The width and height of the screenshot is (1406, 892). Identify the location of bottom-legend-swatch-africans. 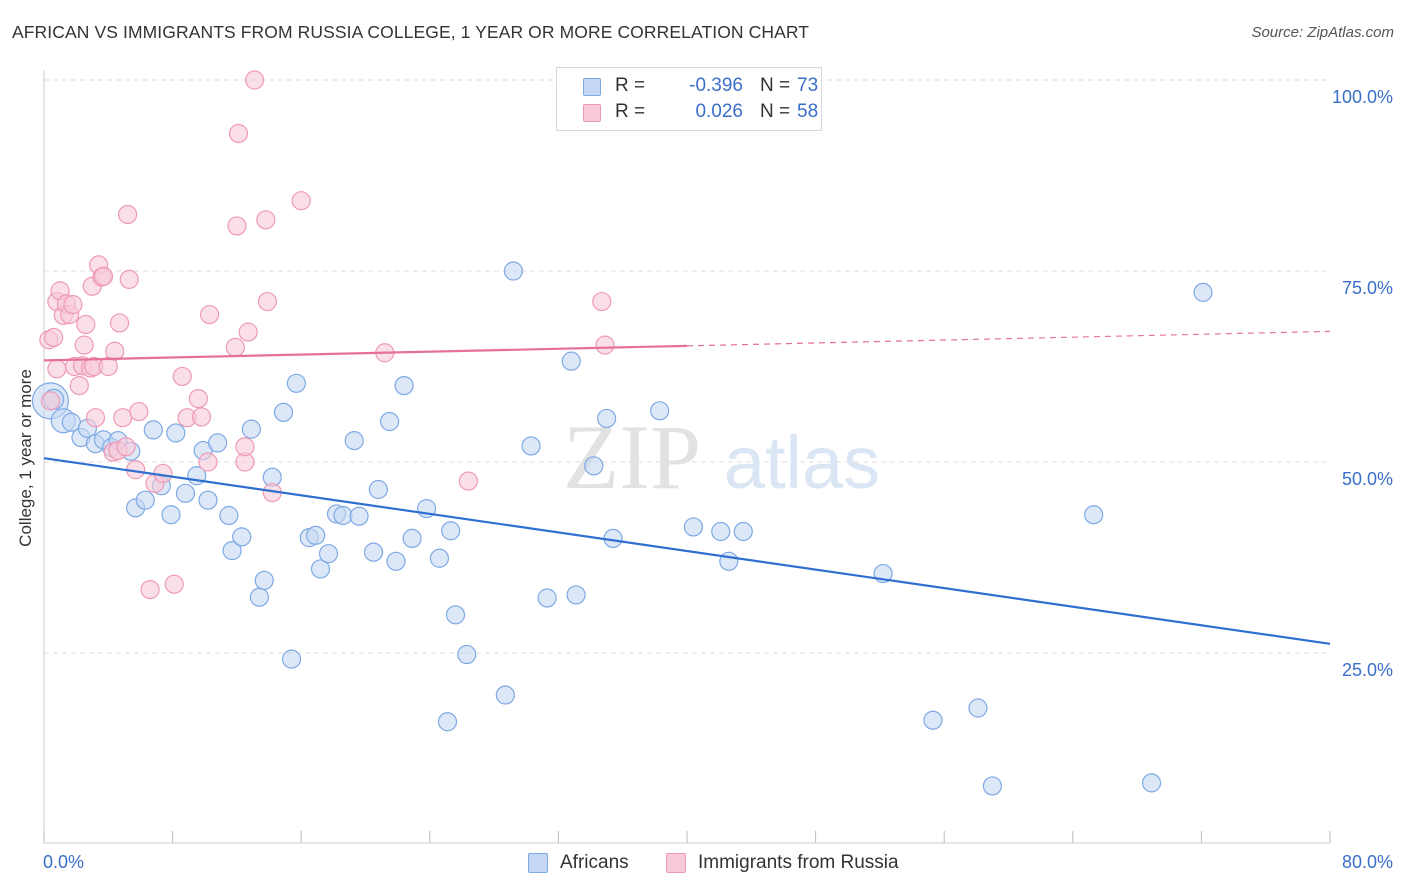
(538, 863).